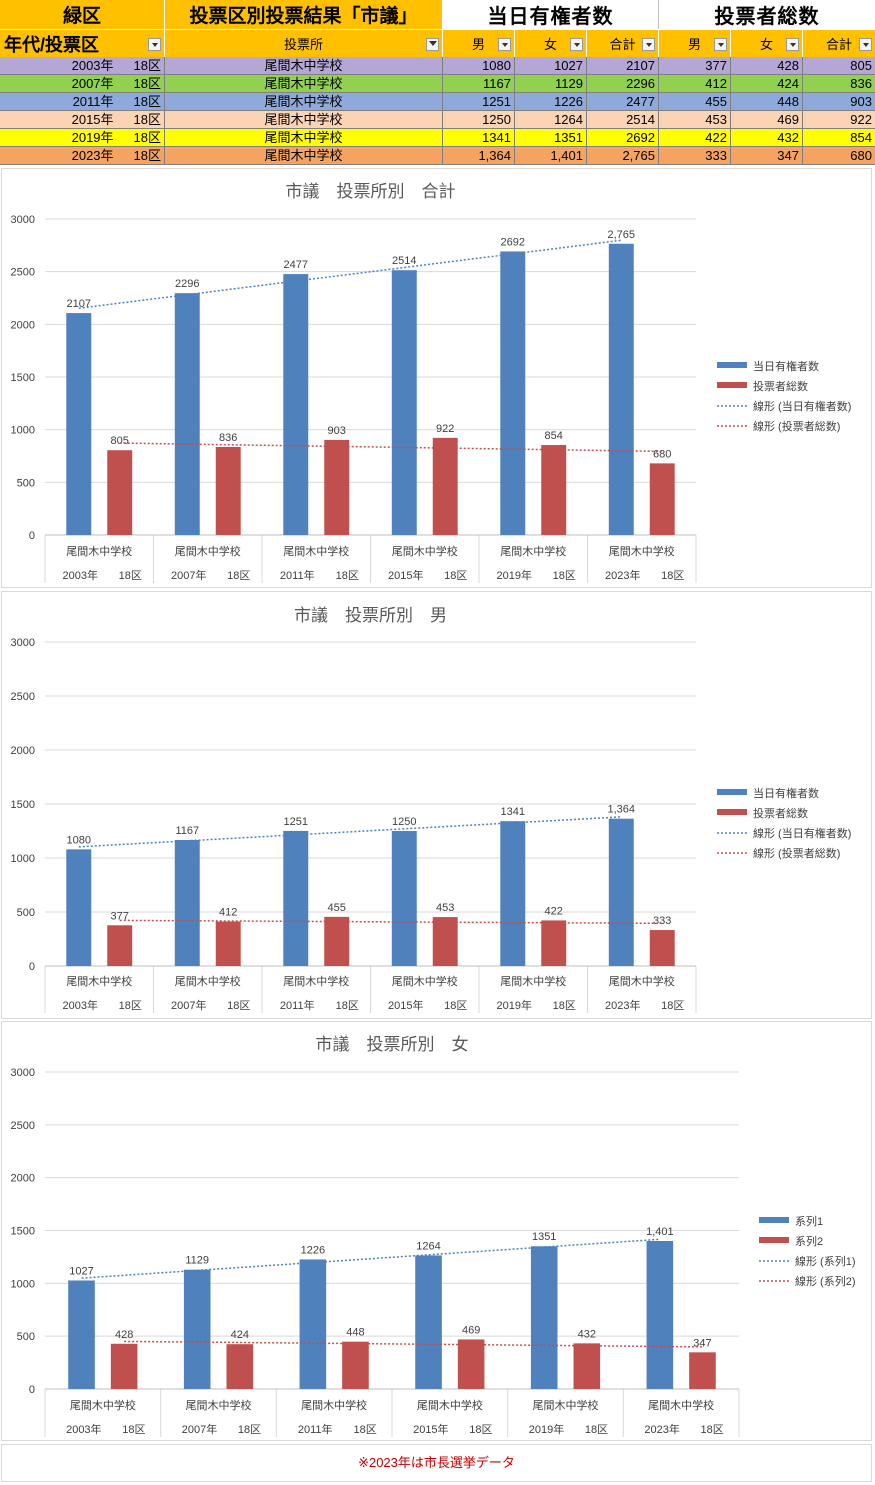  What do you see at coordinates (623, 155) in the screenshot?
I see `cell-t1: 2,765` at bounding box center [623, 155].